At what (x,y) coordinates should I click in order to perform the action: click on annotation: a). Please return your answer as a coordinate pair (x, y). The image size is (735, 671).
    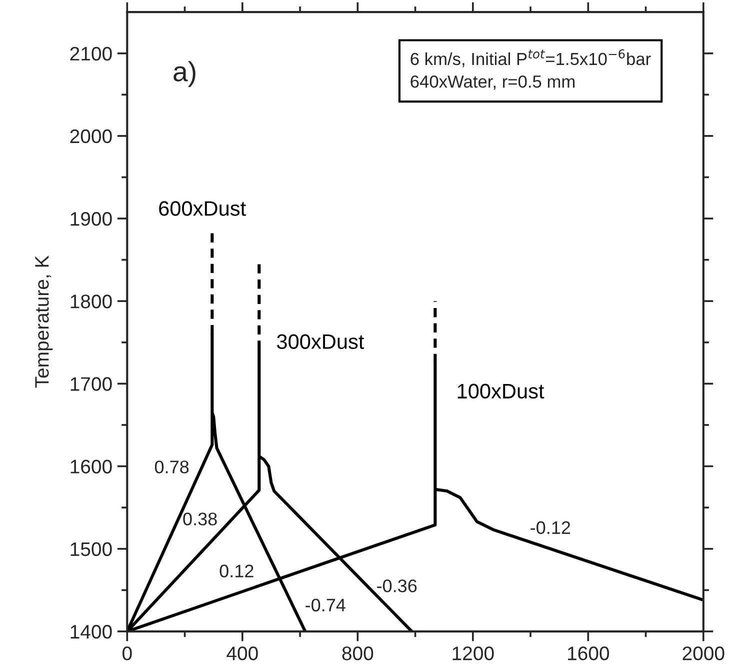
    Looking at the image, I should click on (185, 74).